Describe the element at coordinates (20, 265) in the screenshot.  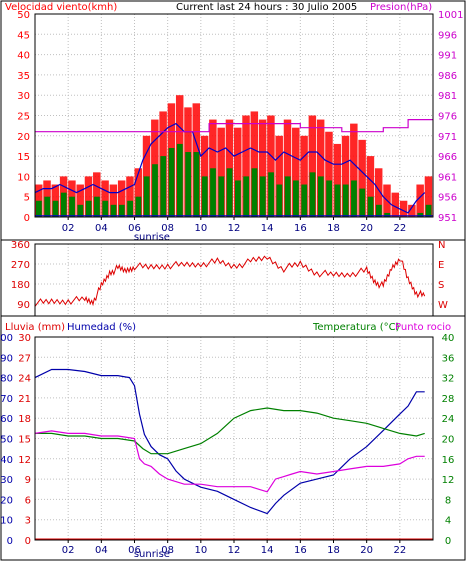
I see `direction-y-tick-label: 270` at that location.